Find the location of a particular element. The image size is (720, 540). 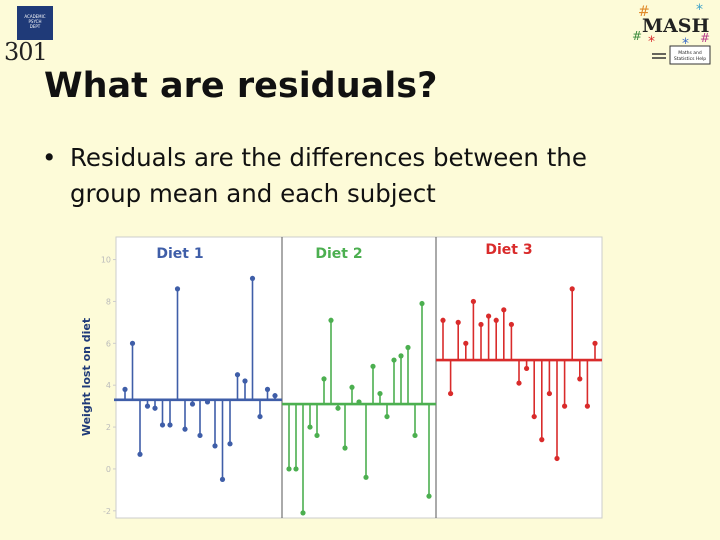

logo-number: 301 is located at coordinates (26, 52).